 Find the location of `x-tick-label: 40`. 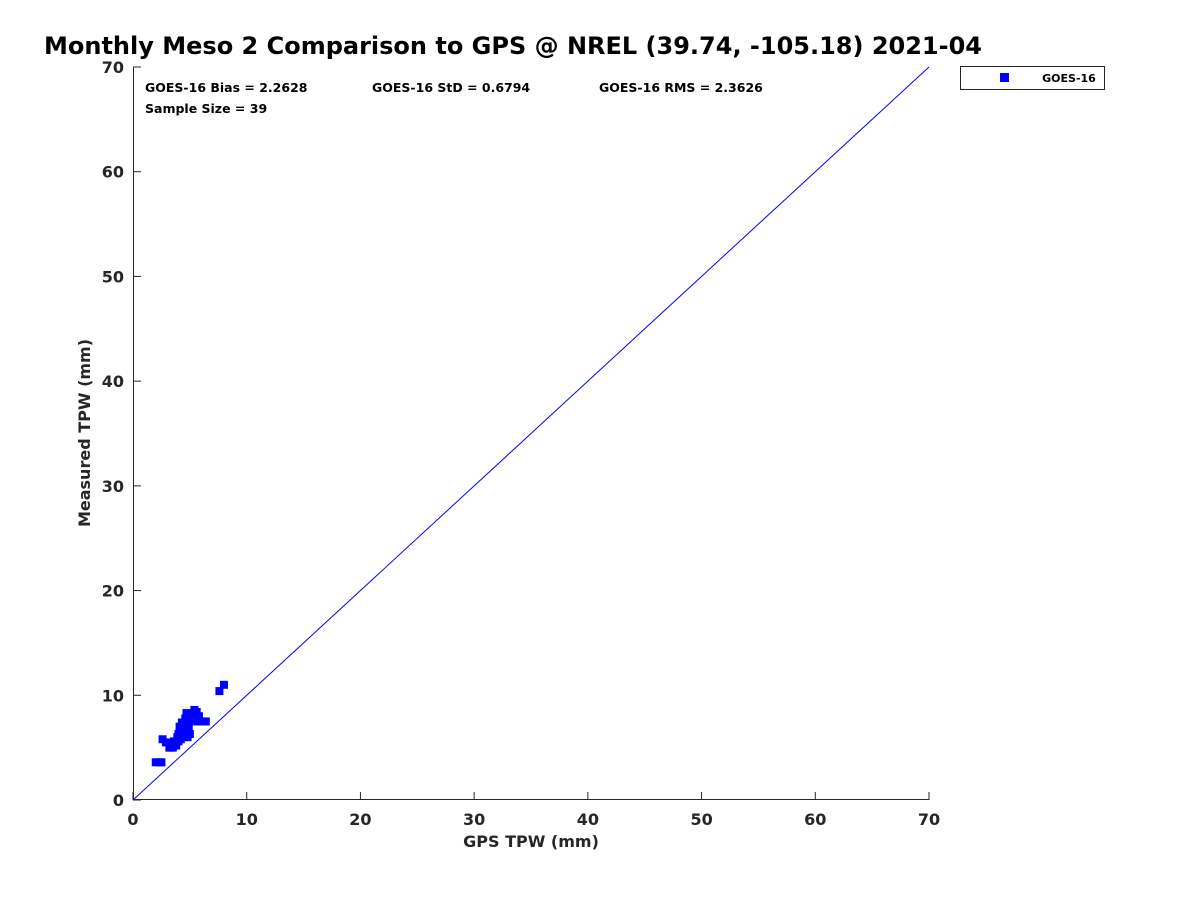

x-tick-label: 40 is located at coordinates (588, 819).